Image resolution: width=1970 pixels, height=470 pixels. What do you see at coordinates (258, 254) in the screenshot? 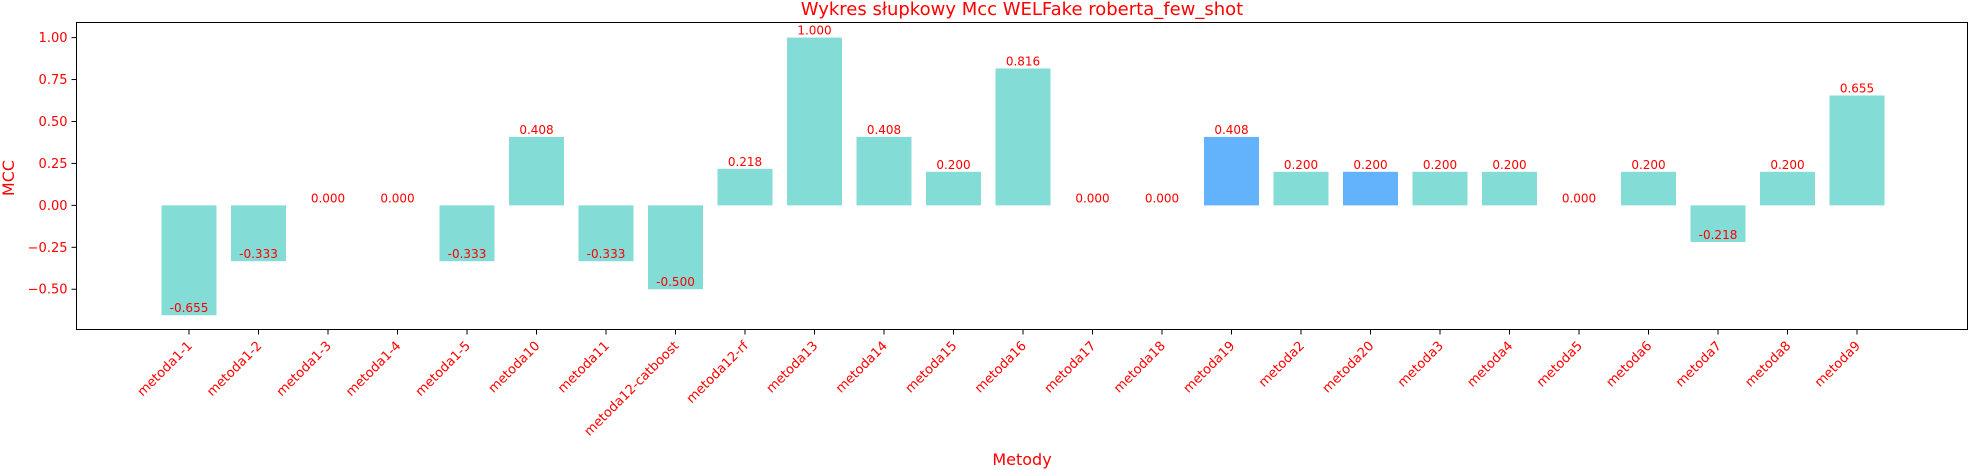
I see `value-label-metoda1-2: -0.333` at bounding box center [258, 254].